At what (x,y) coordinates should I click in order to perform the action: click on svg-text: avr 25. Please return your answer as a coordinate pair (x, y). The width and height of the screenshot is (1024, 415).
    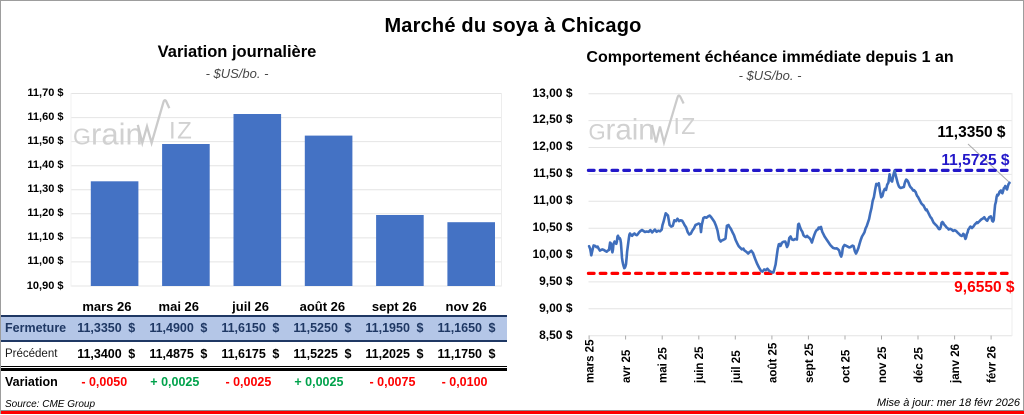
    Looking at the image, I should click on (627, 366).